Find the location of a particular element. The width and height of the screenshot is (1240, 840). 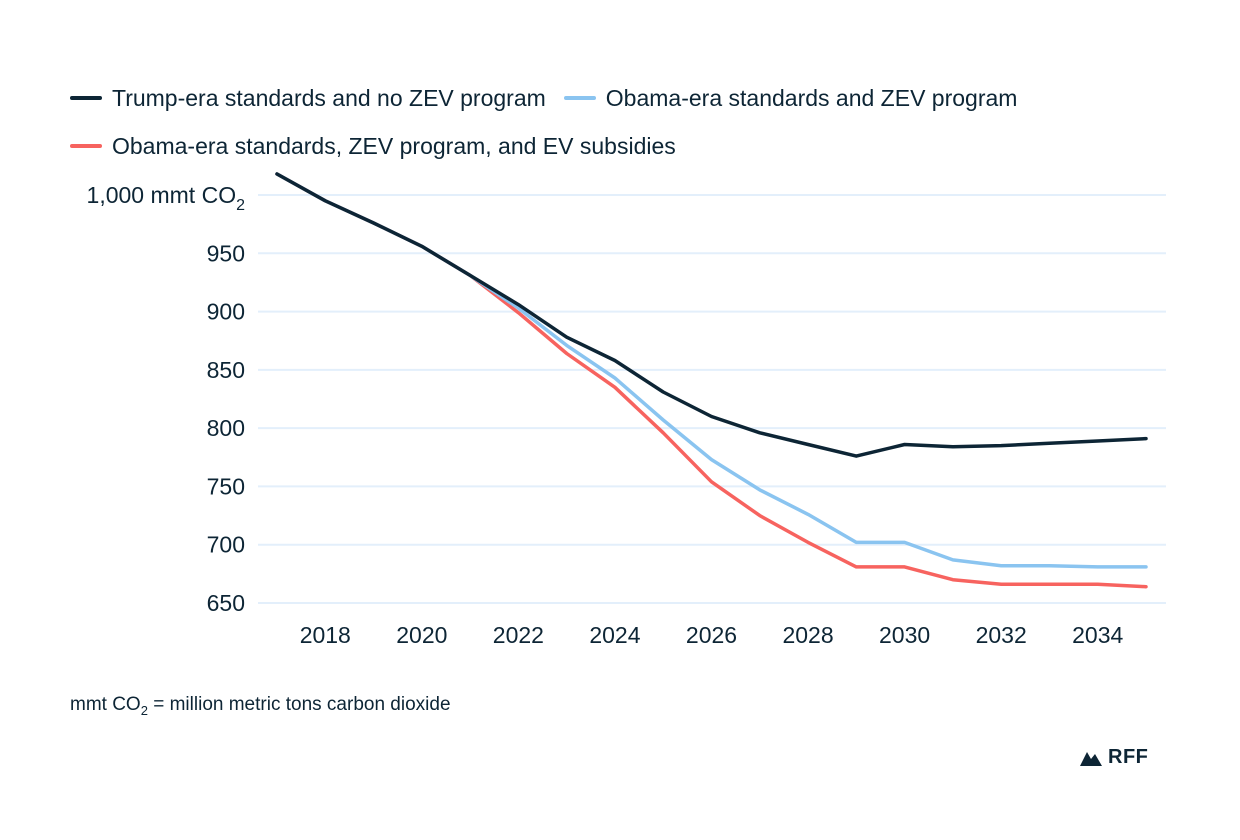

y-tick-label: 850 is located at coordinates (226, 370).